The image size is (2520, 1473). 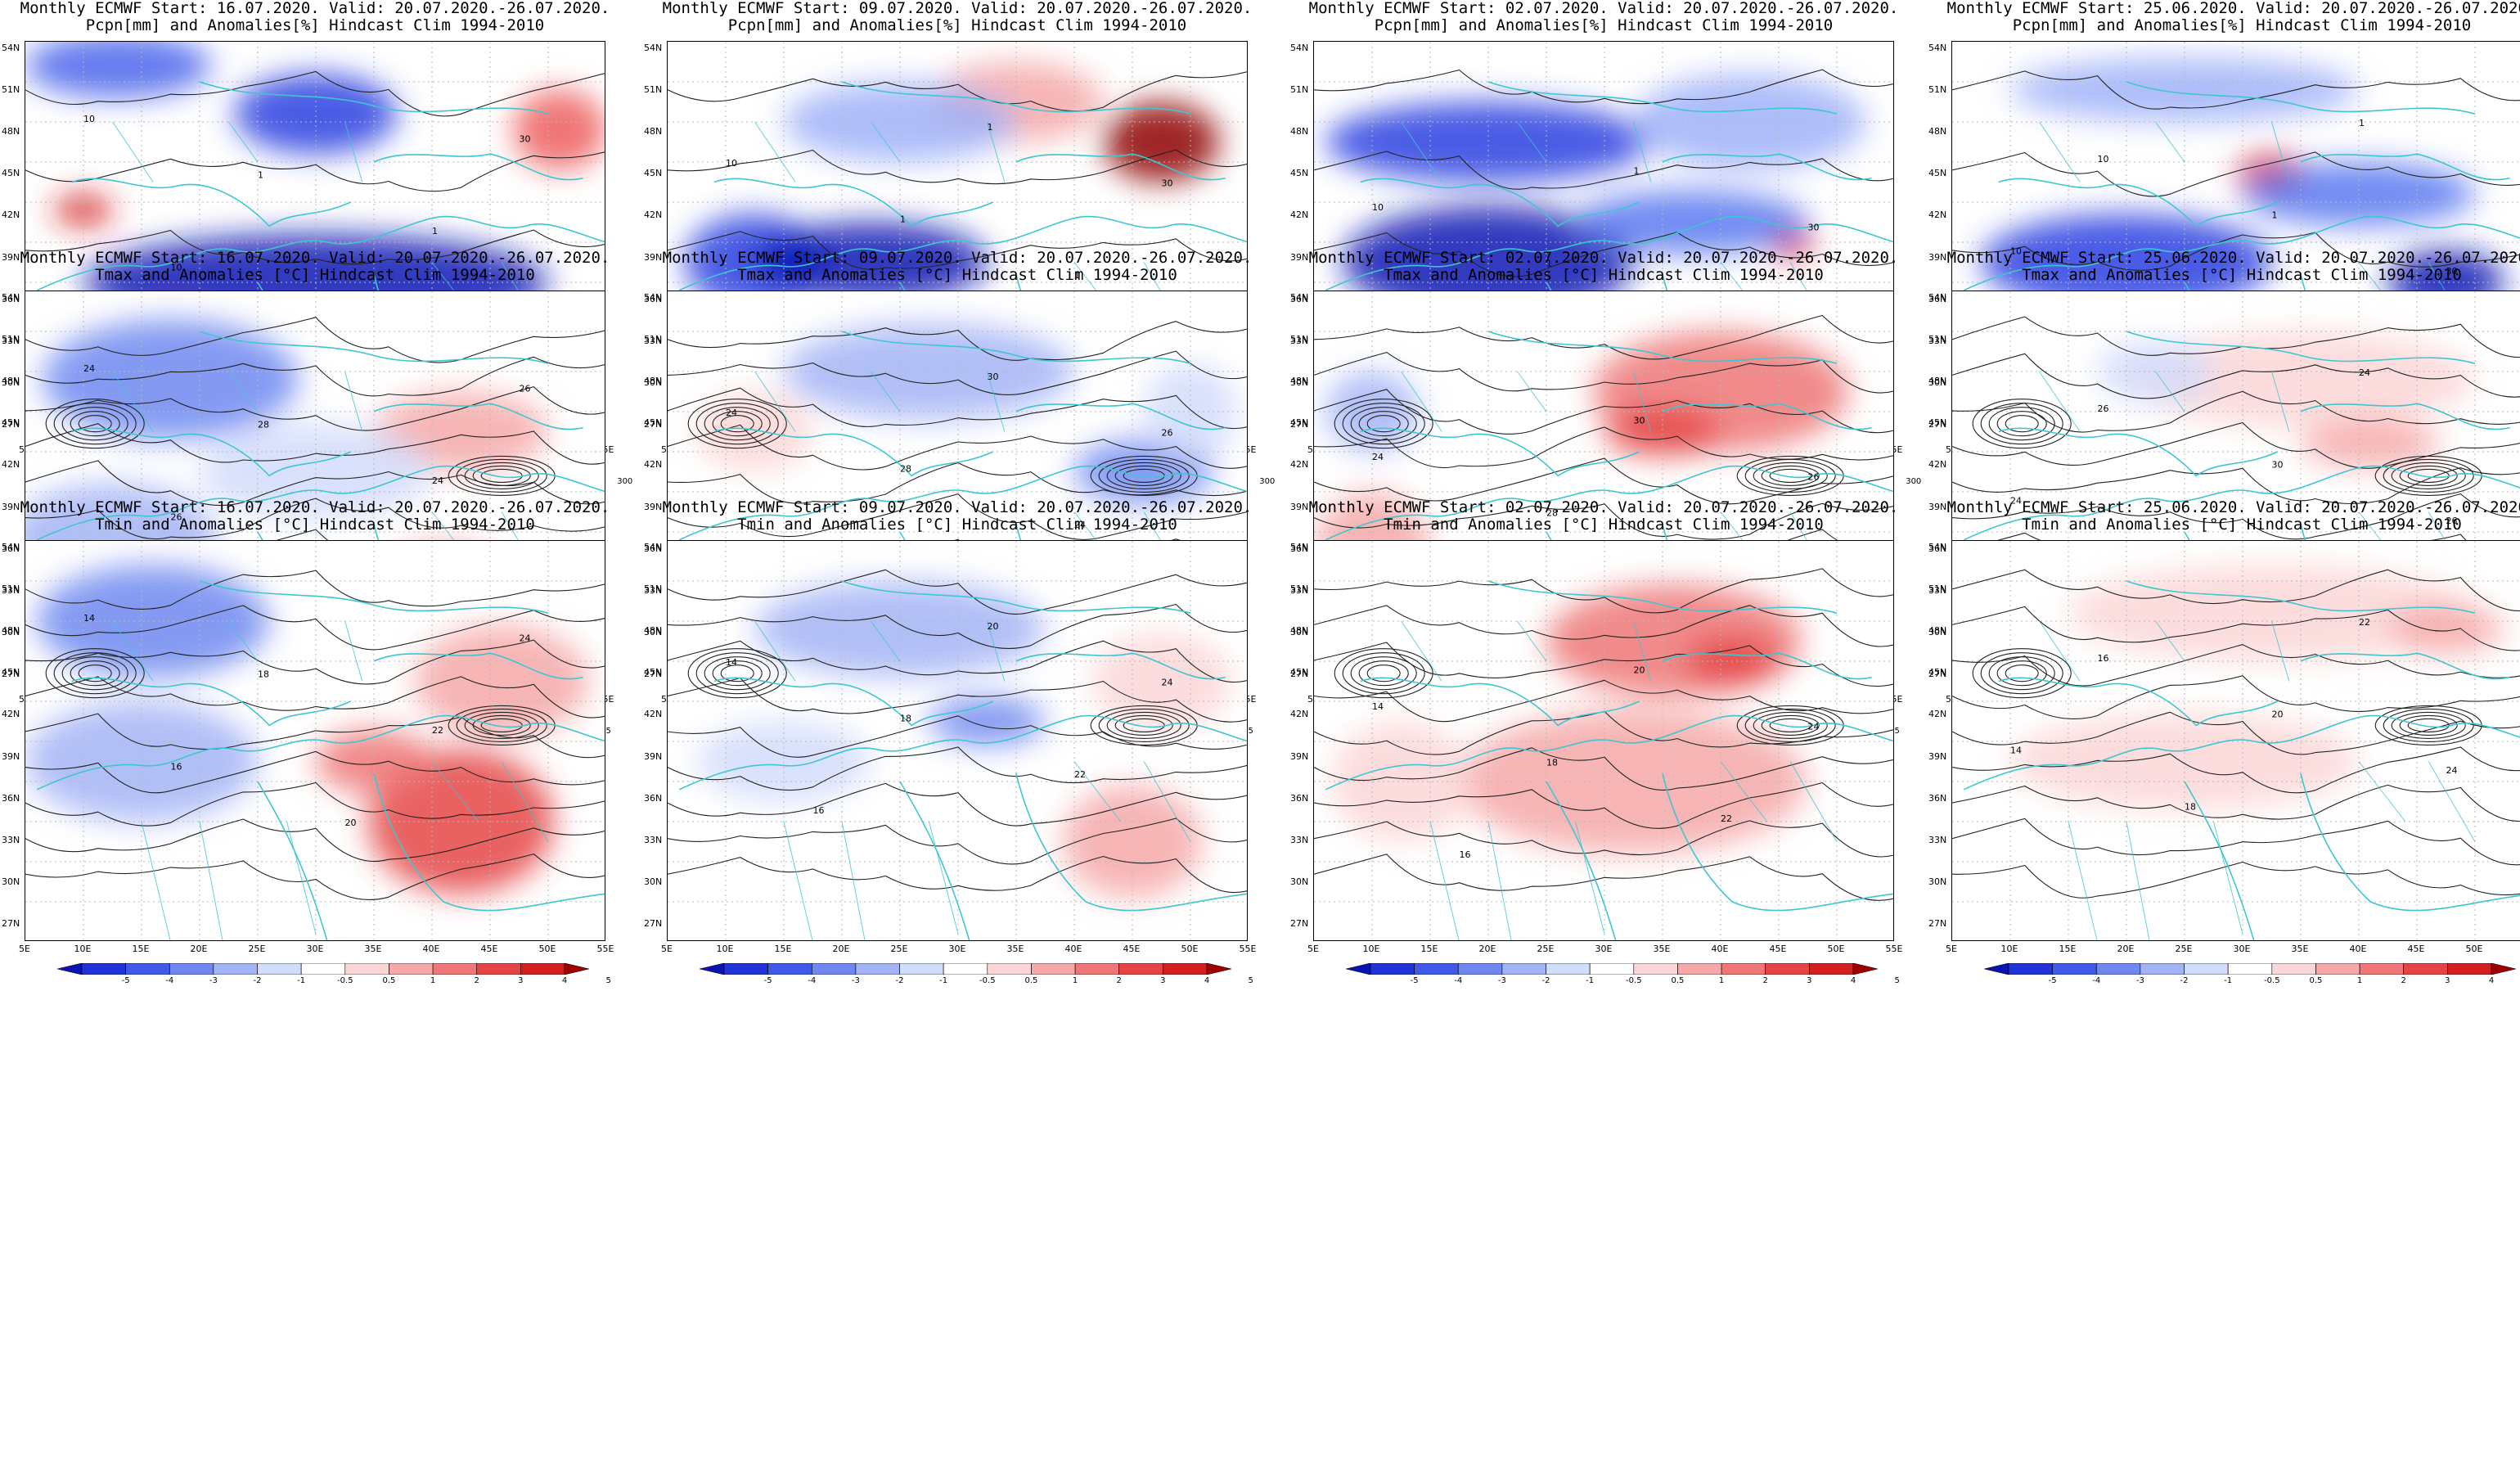 What do you see at coordinates (1502, 980) in the screenshot?
I see `colorbar-tick-label: -3` at bounding box center [1502, 980].